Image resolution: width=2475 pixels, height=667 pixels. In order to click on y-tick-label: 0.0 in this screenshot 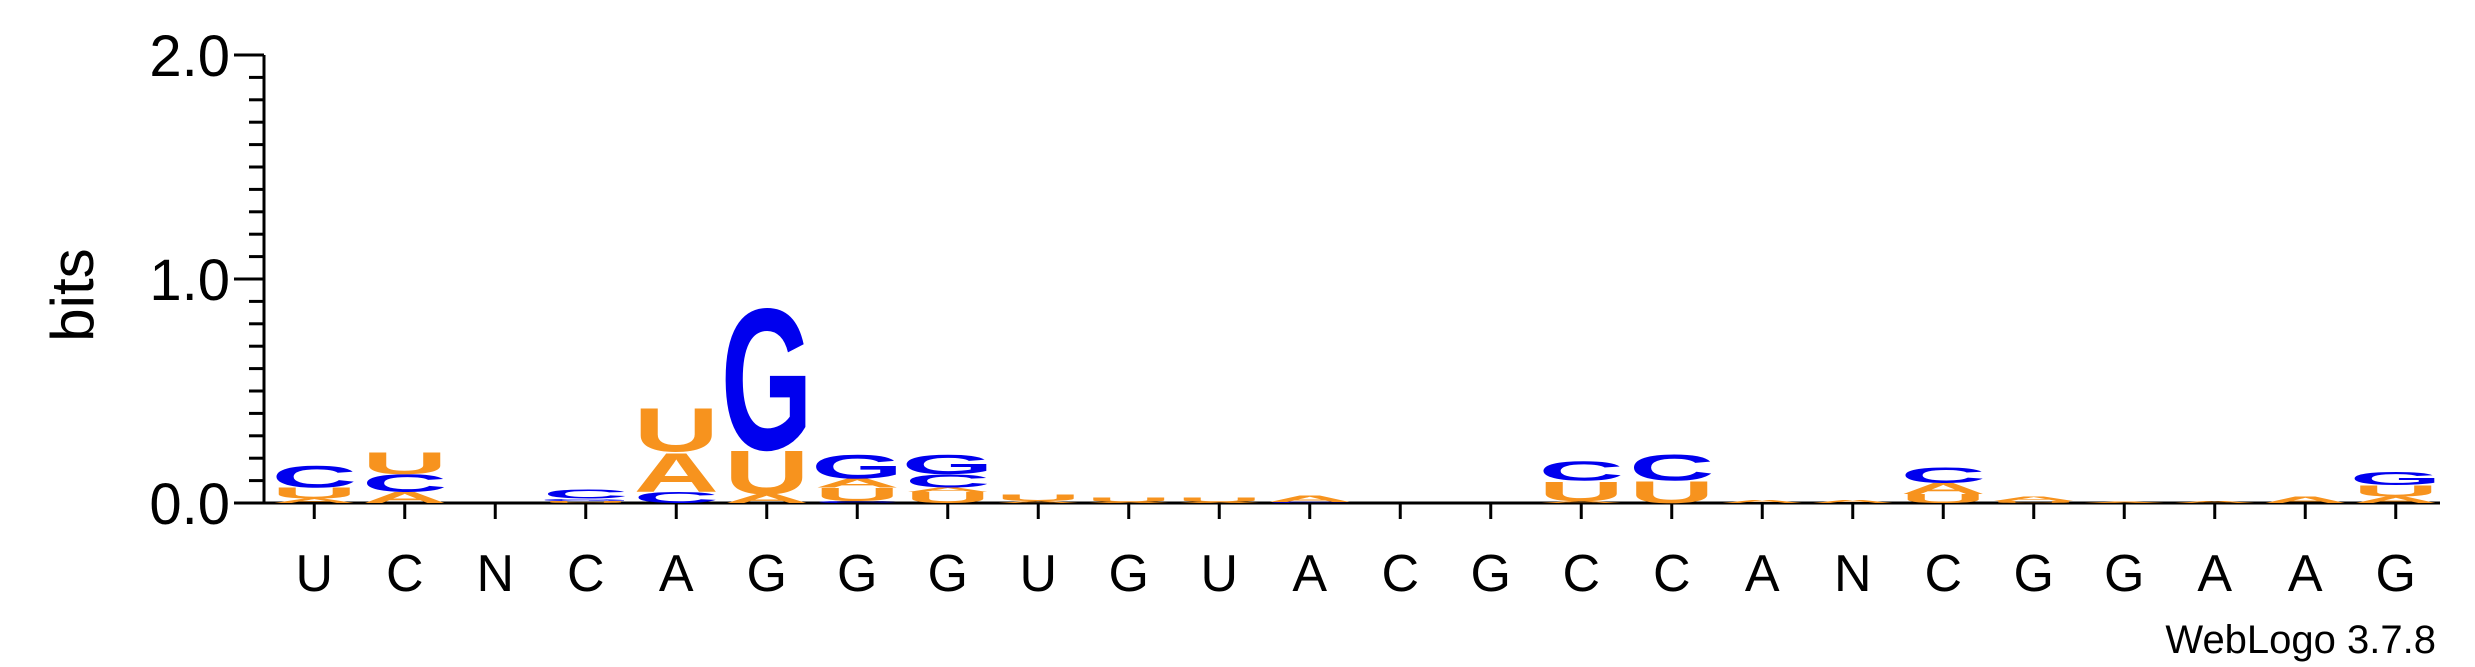, I will do `click(189, 504)`.